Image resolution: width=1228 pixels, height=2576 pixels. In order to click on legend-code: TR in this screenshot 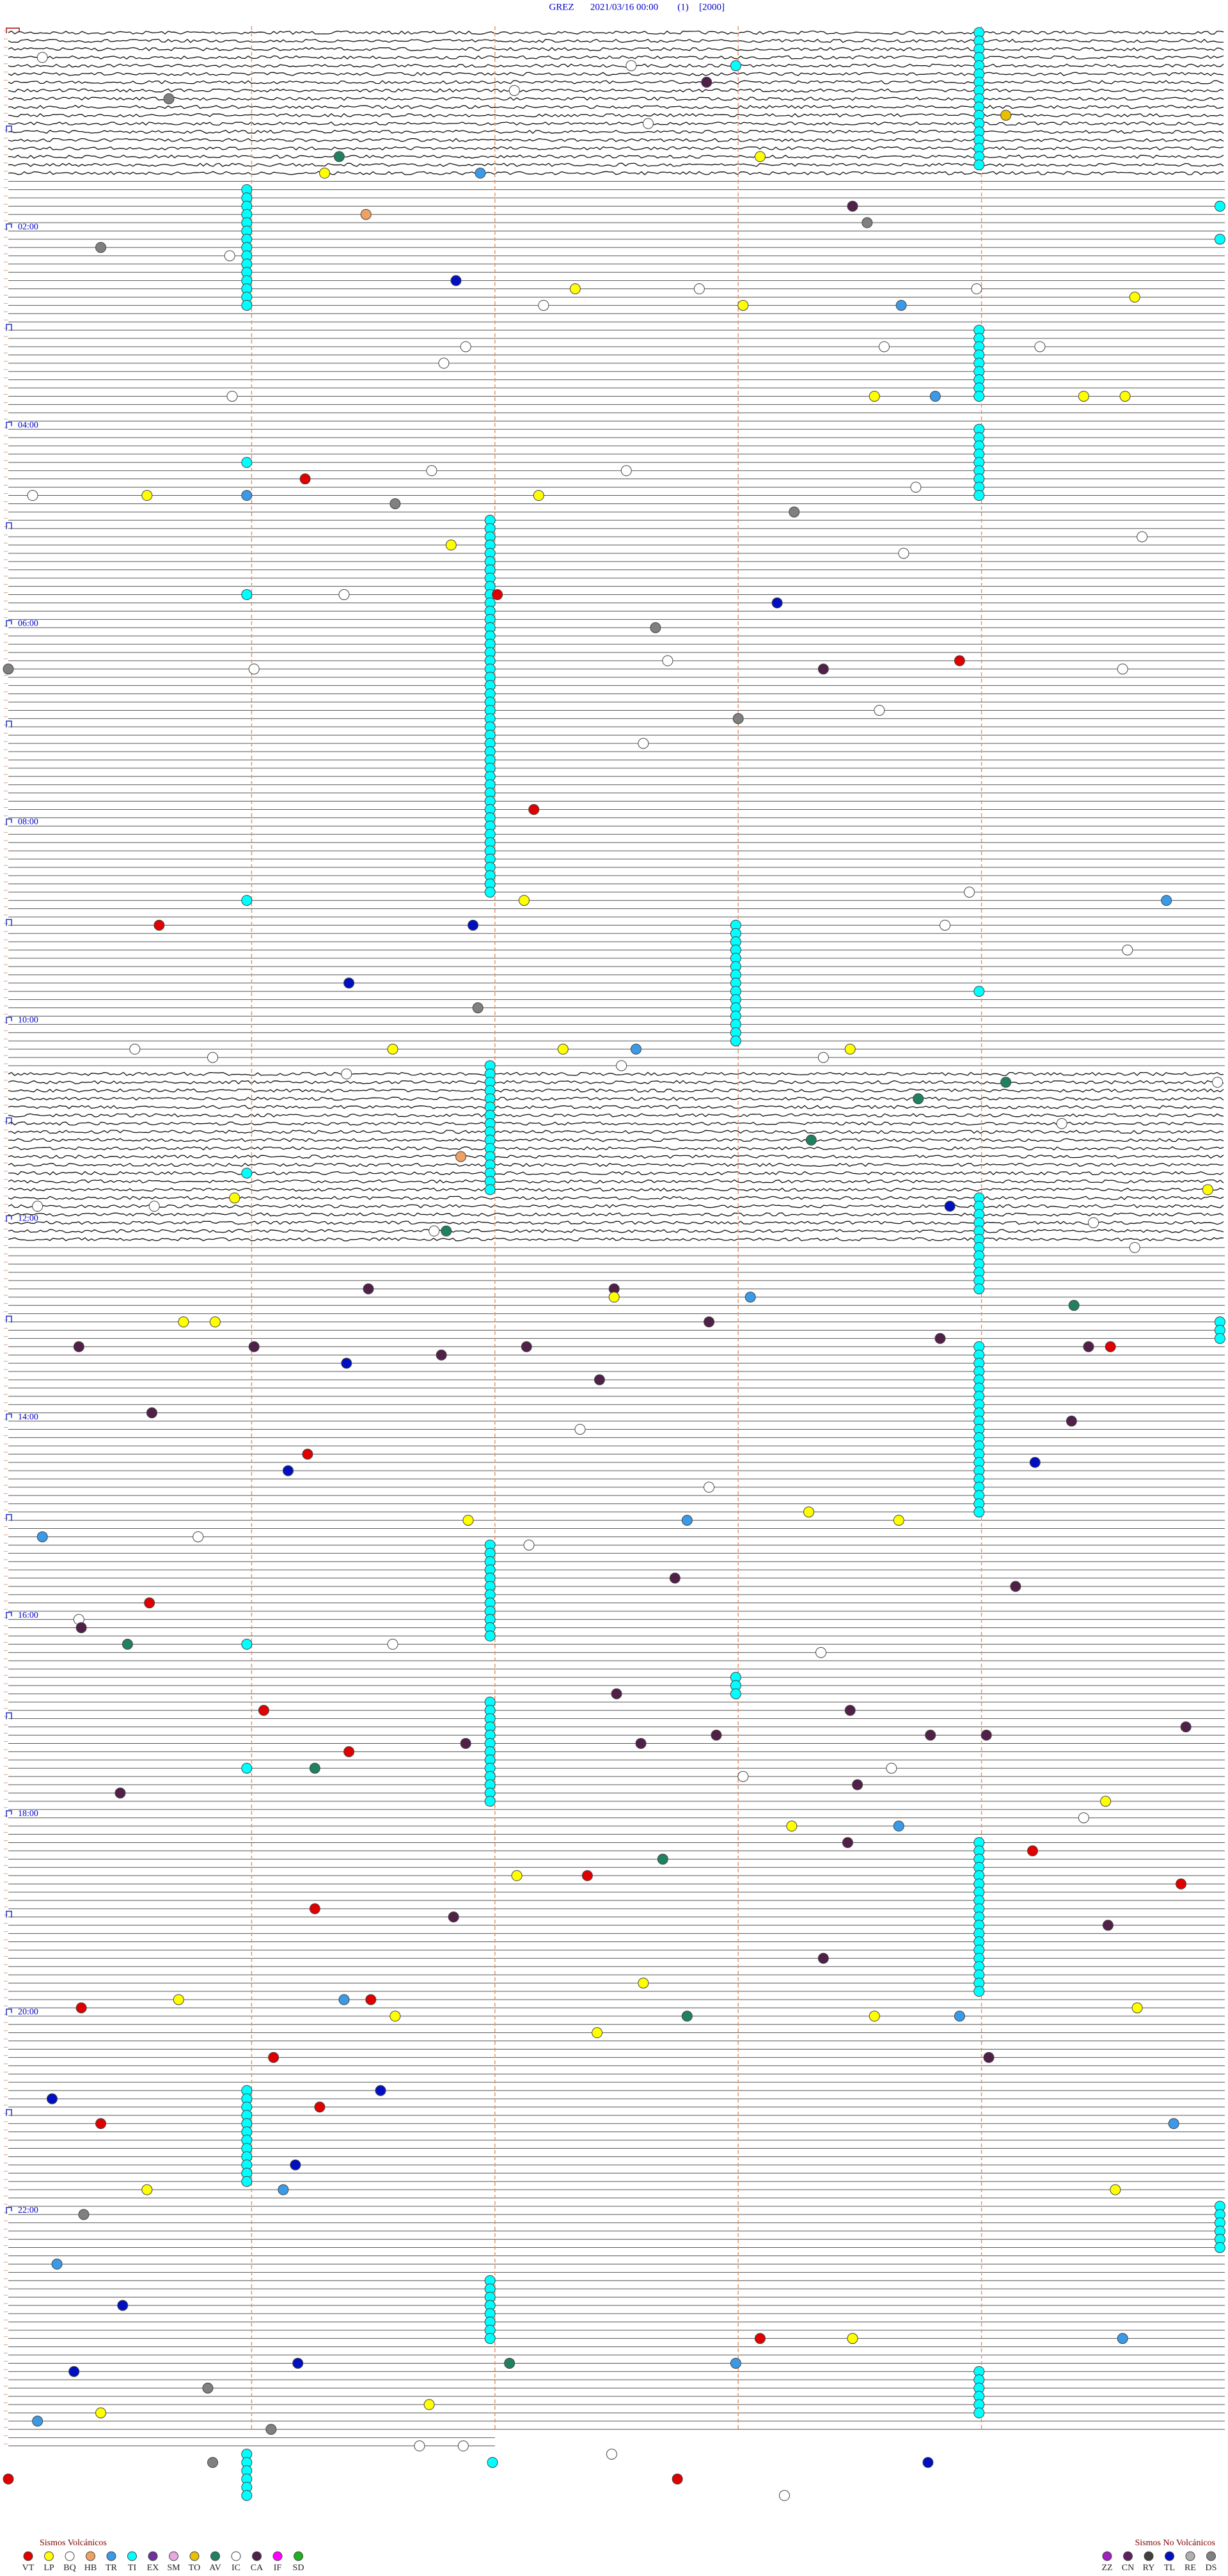, I will do `click(112, 2568)`.